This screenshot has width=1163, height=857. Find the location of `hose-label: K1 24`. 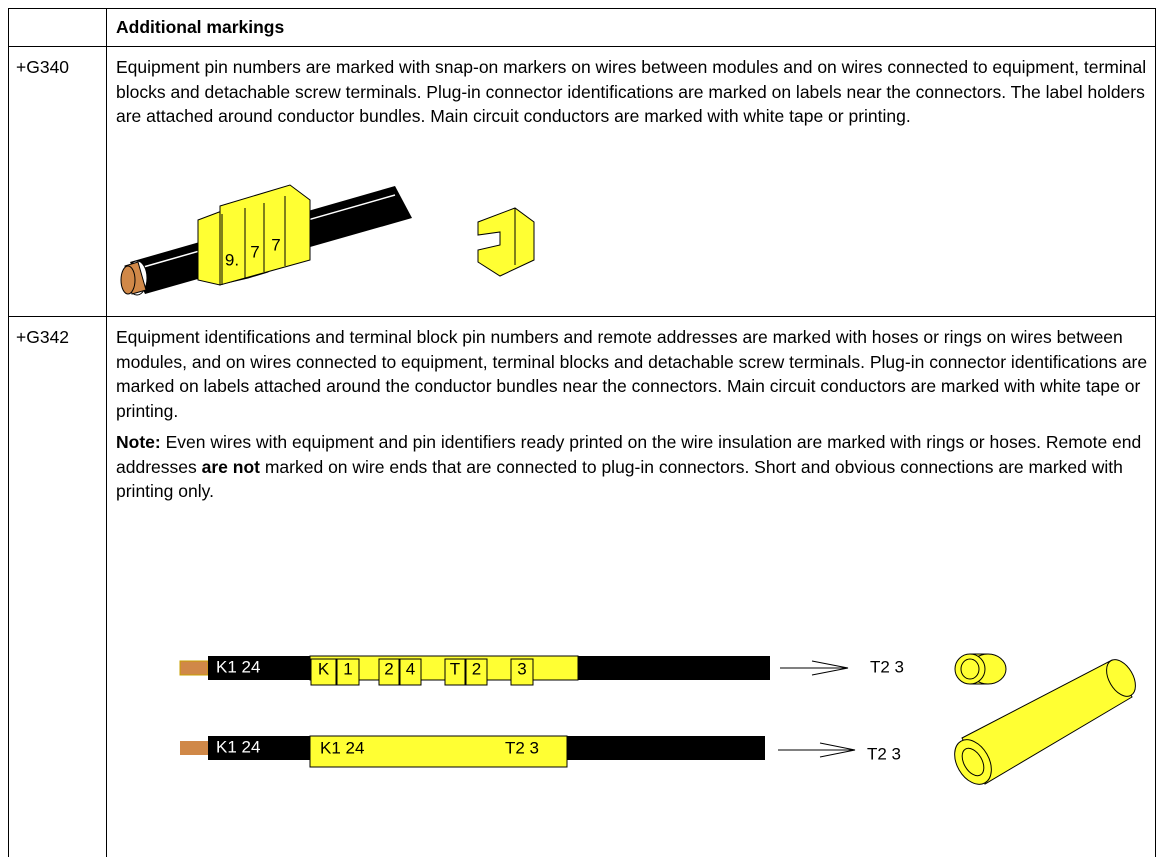

hose-label: K1 24 is located at coordinates (342, 747).